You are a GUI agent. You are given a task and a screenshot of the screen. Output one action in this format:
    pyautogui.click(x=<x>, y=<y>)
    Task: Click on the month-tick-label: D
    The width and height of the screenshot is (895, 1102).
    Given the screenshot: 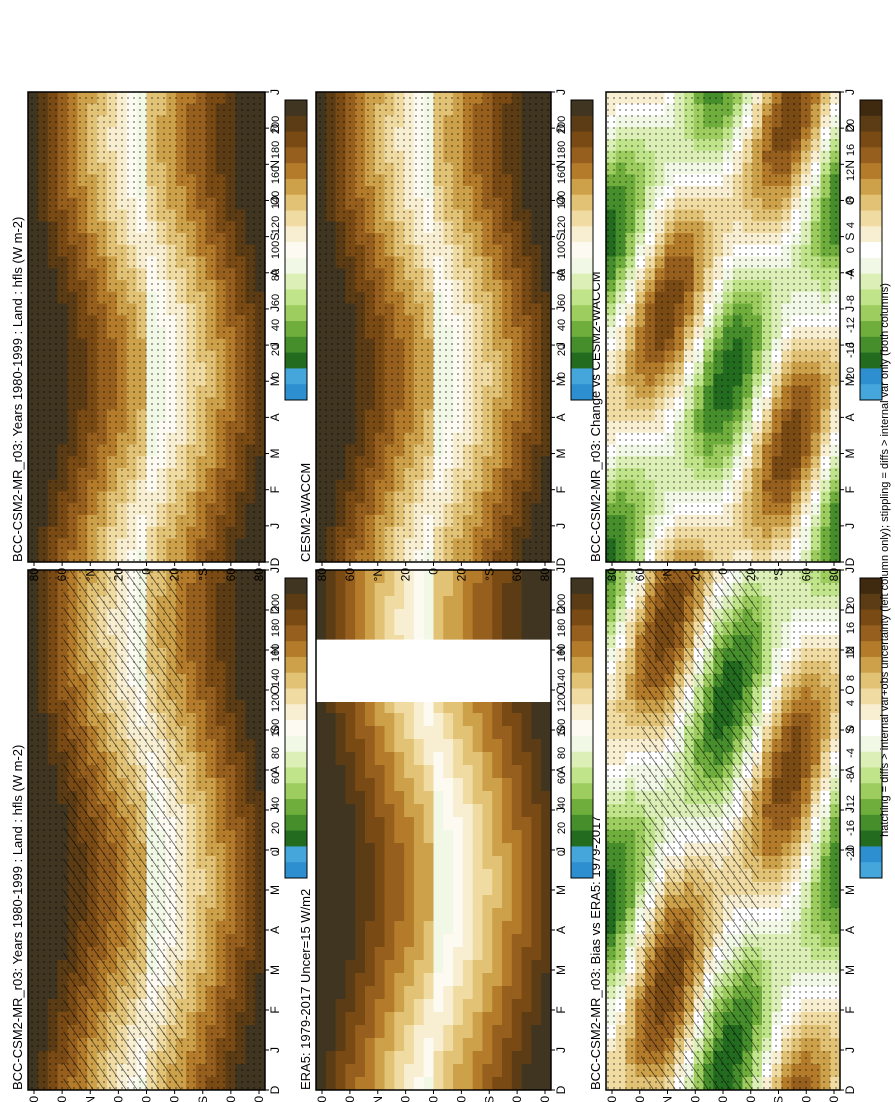 What is the action you would take?
    pyautogui.click(x=850, y=1089)
    